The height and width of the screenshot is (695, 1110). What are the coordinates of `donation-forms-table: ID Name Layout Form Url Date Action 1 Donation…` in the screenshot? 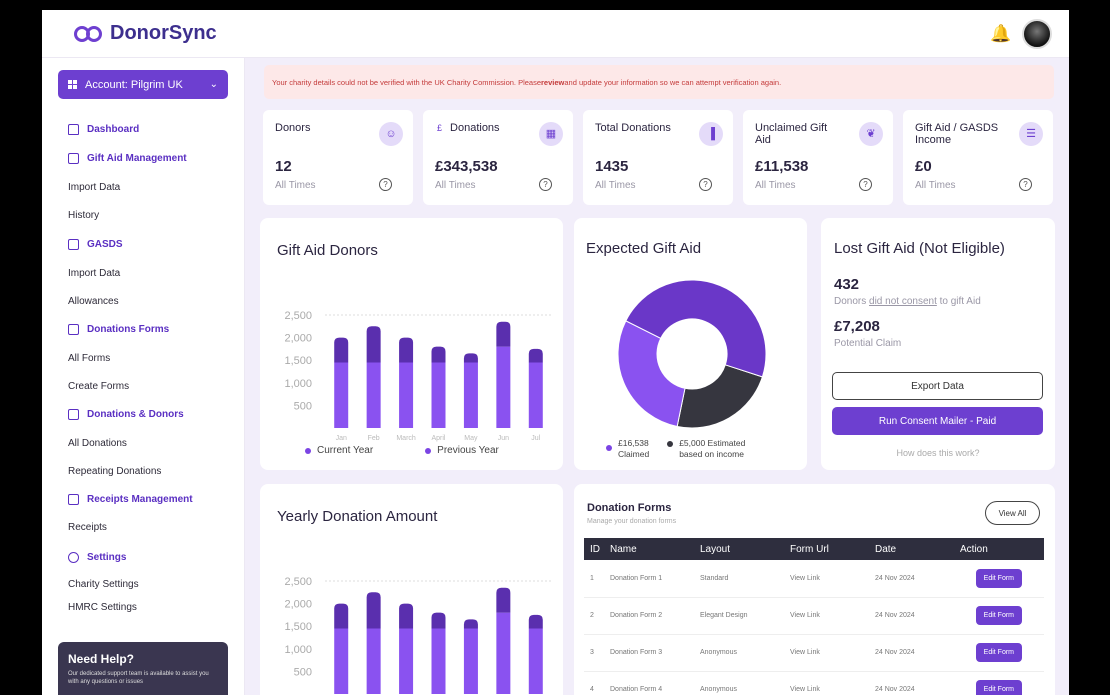 It's located at (814, 616).